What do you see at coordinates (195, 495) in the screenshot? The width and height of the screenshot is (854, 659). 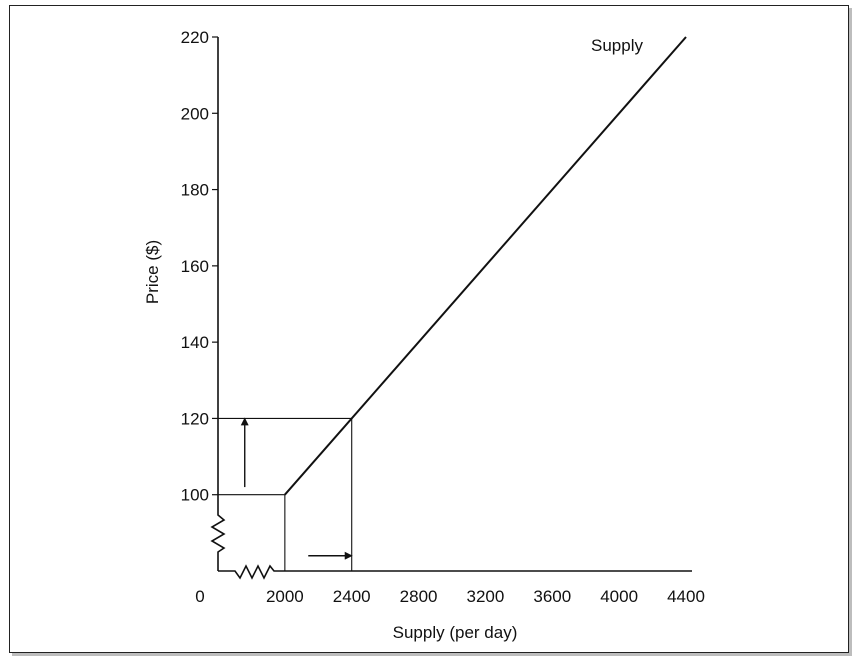 I see `y-tick-label: 100` at bounding box center [195, 495].